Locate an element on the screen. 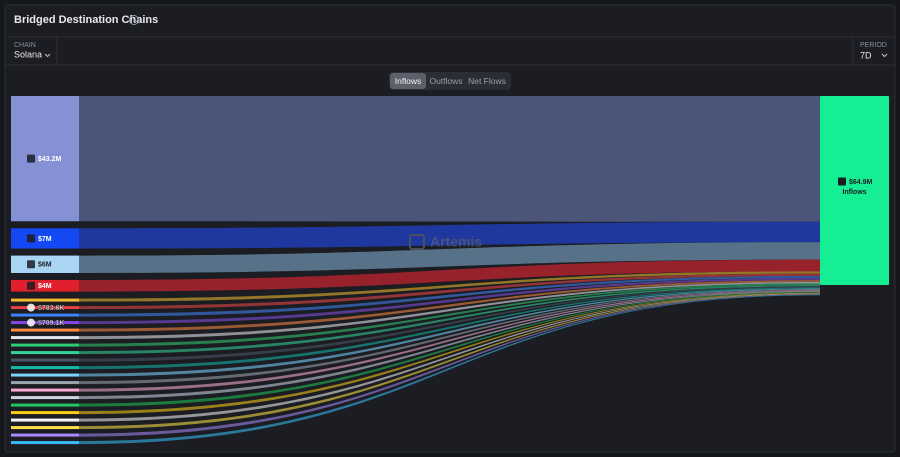 The height and width of the screenshot is (457, 900). tab: Inflows is located at coordinates (408, 81).